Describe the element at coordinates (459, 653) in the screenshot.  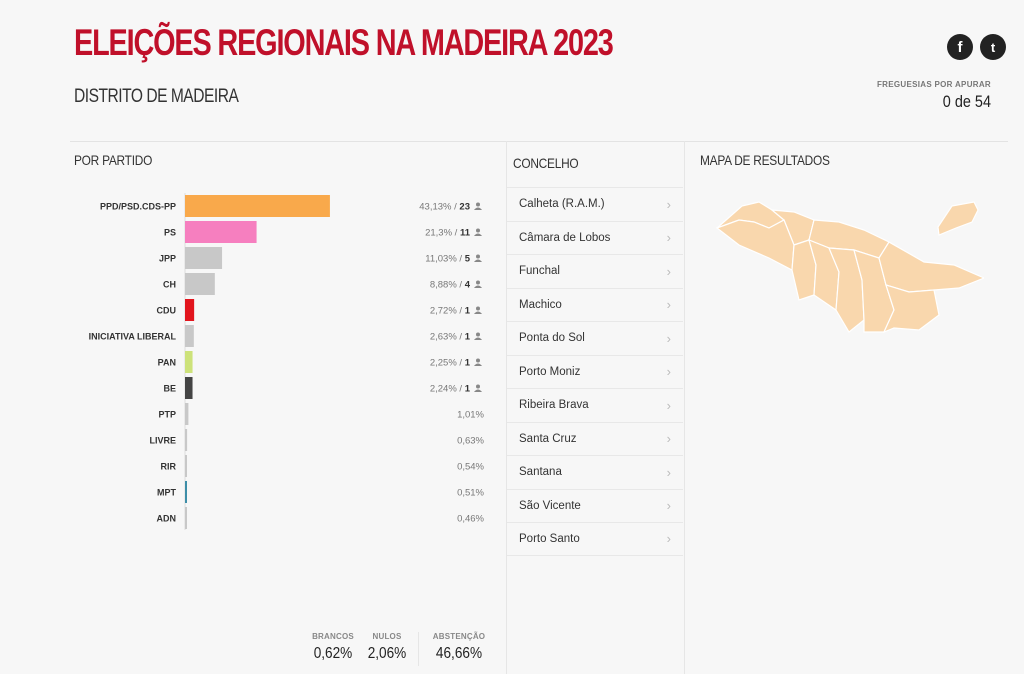
I see `abstencao-value: 46,66%` at that location.